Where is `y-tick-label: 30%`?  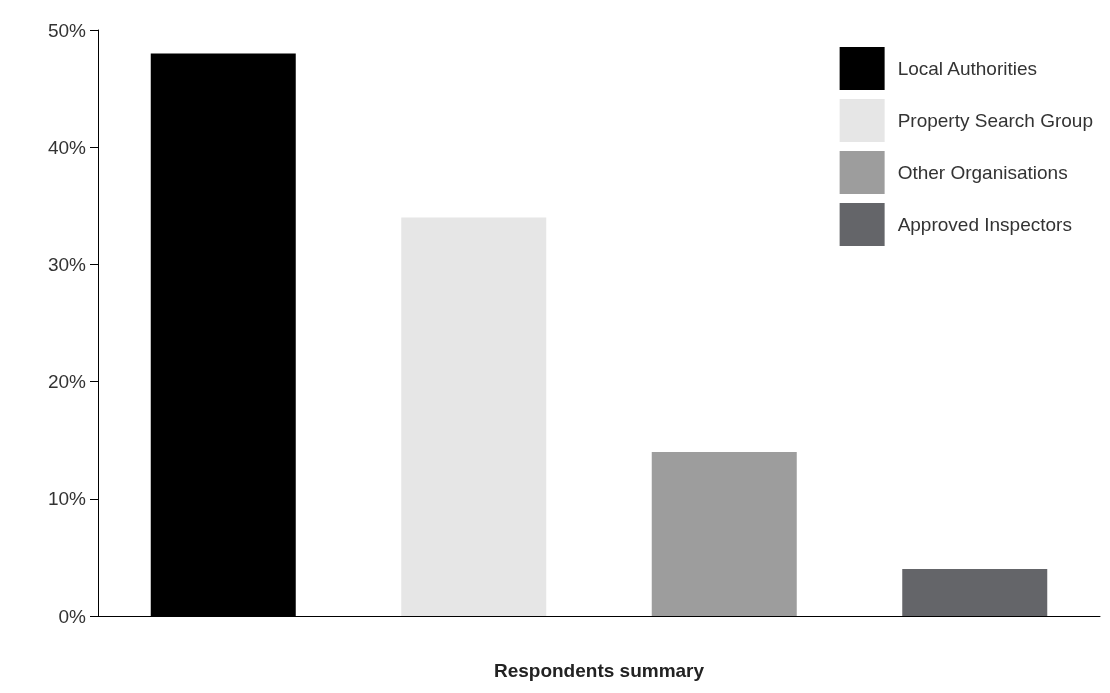
y-tick-label: 30% is located at coordinates (67, 264).